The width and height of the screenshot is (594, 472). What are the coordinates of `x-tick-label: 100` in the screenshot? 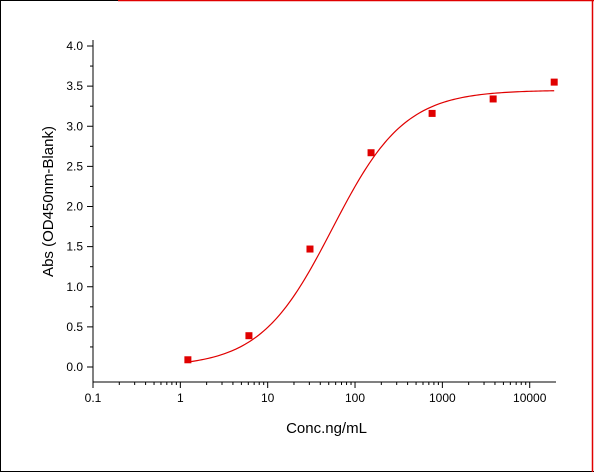 It's located at (355, 398).